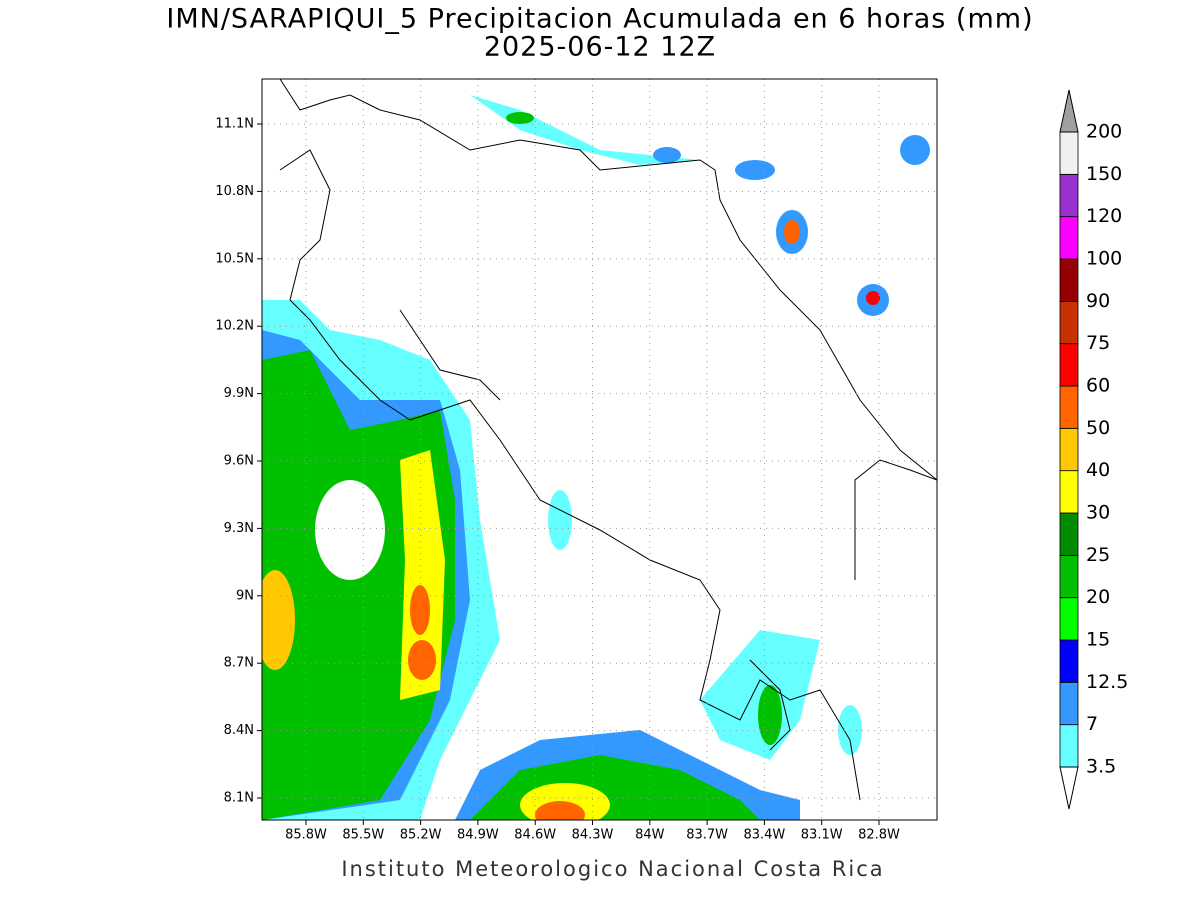 The image size is (1200, 904). I want to click on colorbar-label: 60, so click(1098, 386).